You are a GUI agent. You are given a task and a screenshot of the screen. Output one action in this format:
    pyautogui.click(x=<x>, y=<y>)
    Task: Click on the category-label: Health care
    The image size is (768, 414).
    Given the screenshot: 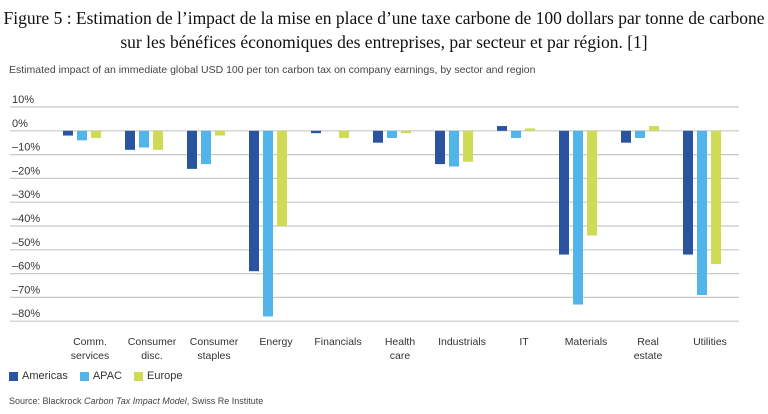 What is the action you would take?
    pyautogui.click(x=400, y=349)
    